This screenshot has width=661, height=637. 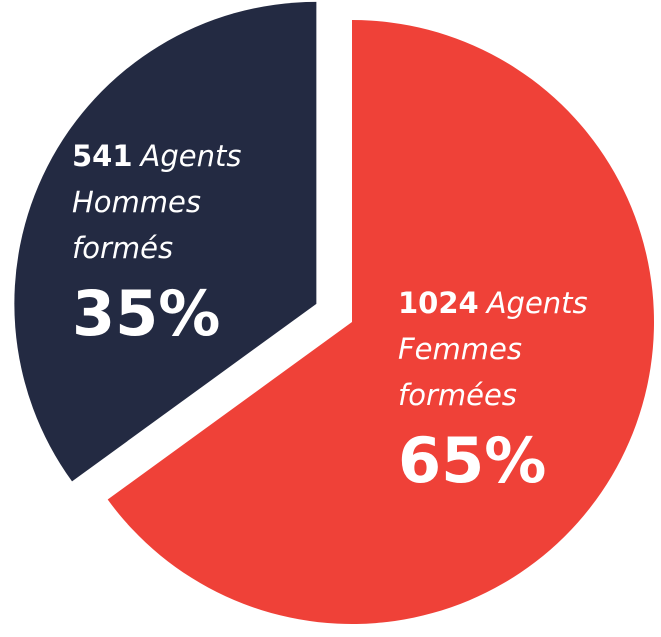 I want to click on category: Agents Femmes formées, so click(x=493, y=349).